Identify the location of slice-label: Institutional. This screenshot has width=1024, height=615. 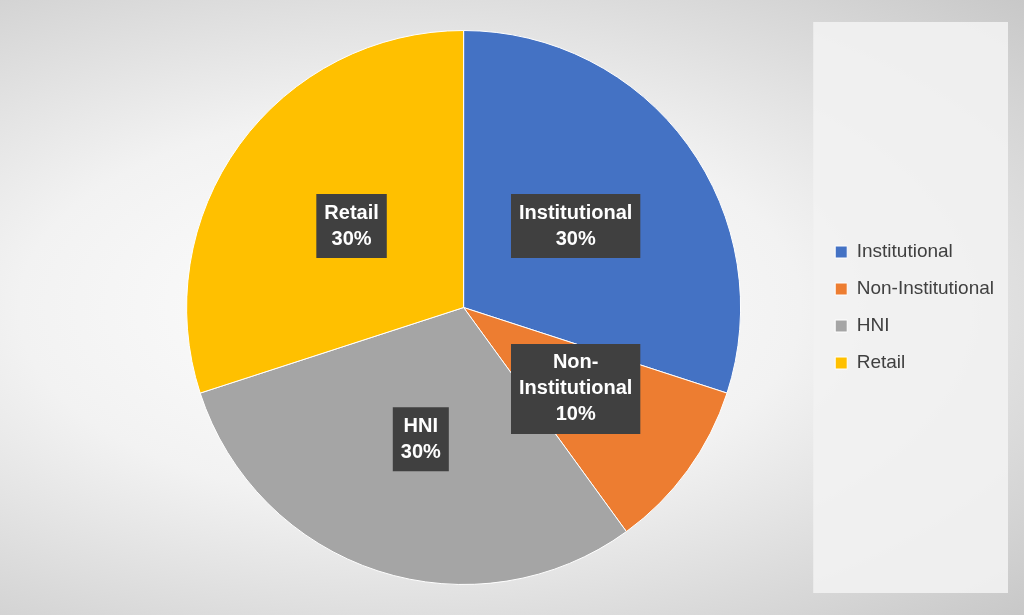
(575, 211).